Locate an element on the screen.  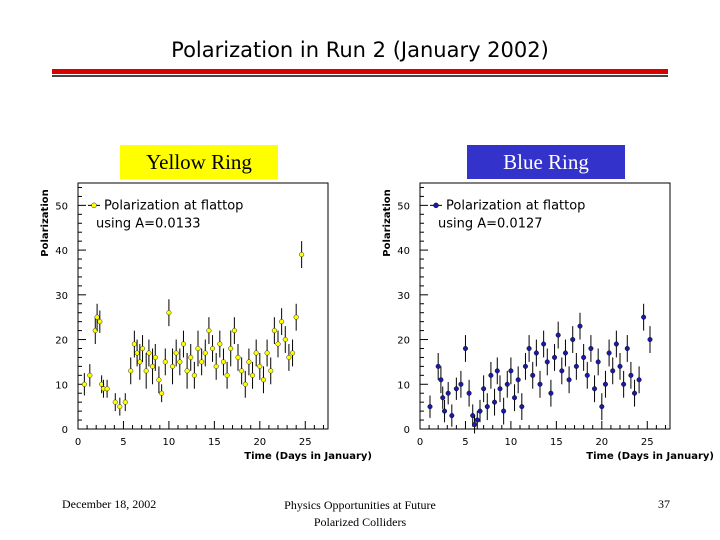
y-tick-label: 10 is located at coordinates (403, 385).